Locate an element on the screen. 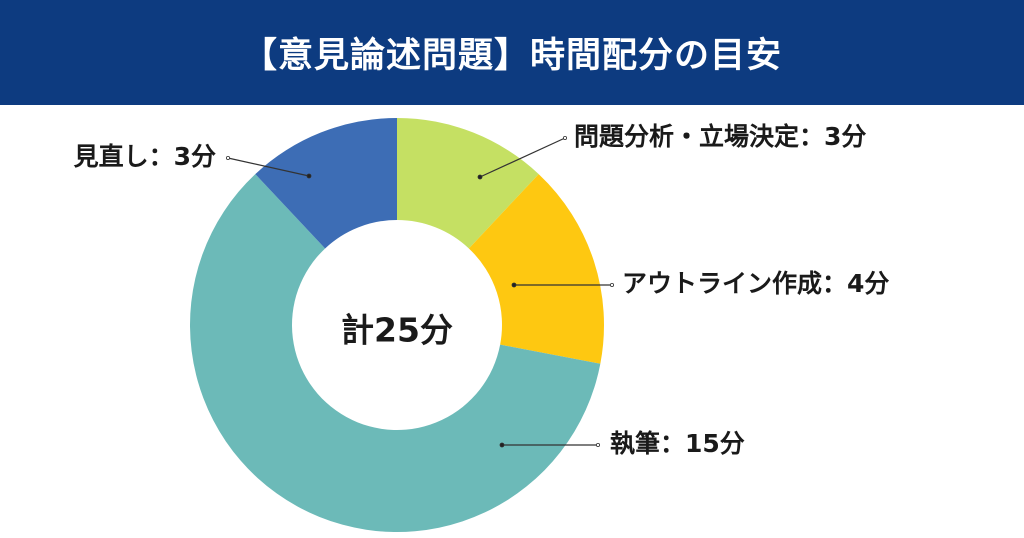 The width and height of the screenshot is (1024, 538). slice-label-4: 見直し：3分 is located at coordinates (145, 156).